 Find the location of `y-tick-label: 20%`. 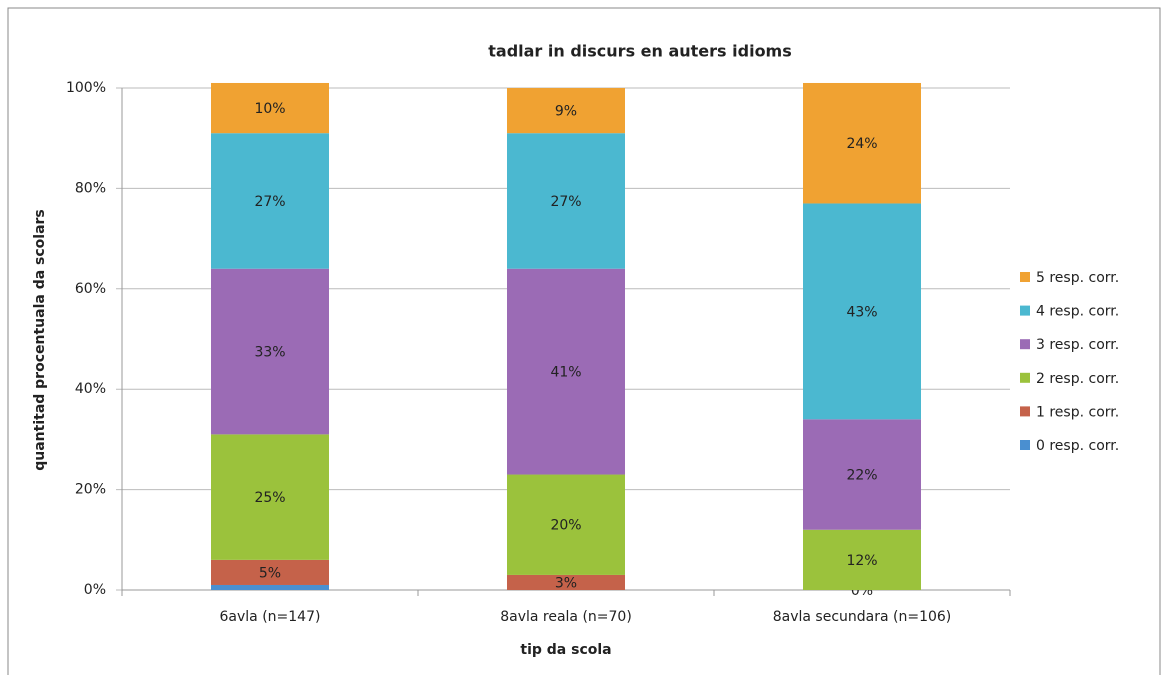

y-tick-label: 20% is located at coordinates (90, 490).